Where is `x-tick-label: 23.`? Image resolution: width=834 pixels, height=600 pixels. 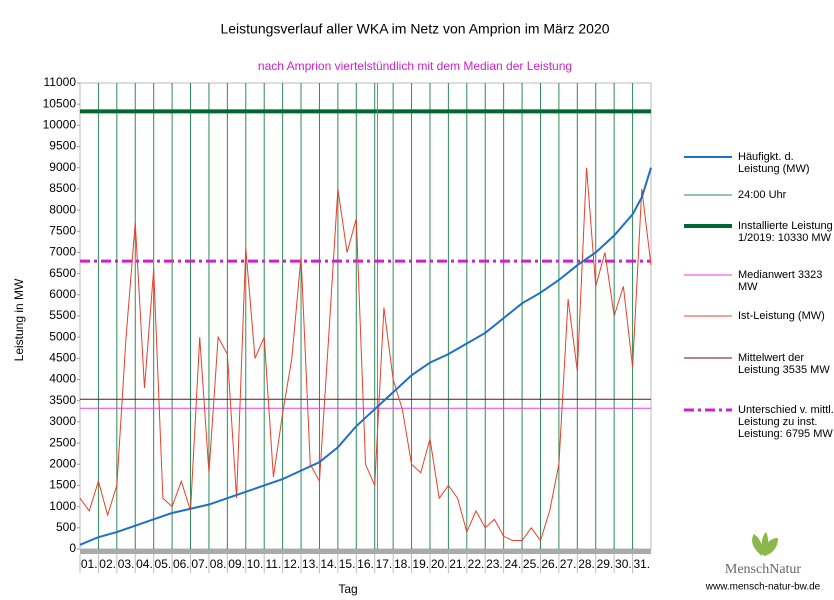
x-tick-label: 23. is located at coordinates (494, 564).